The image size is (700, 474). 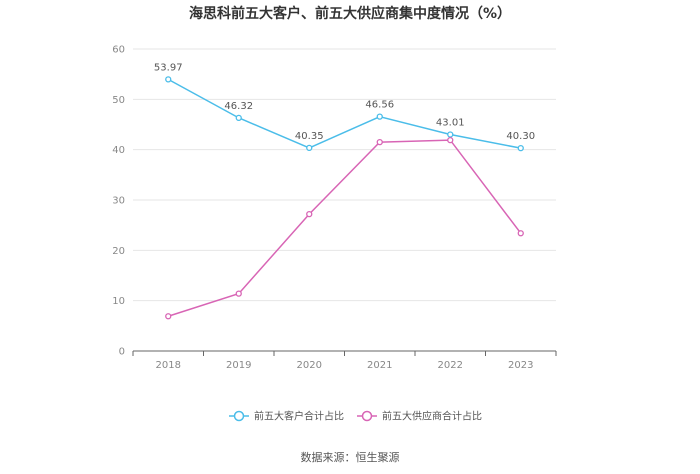 What do you see at coordinates (168, 365) in the screenshot?
I see `x-tick-label: 2018` at bounding box center [168, 365].